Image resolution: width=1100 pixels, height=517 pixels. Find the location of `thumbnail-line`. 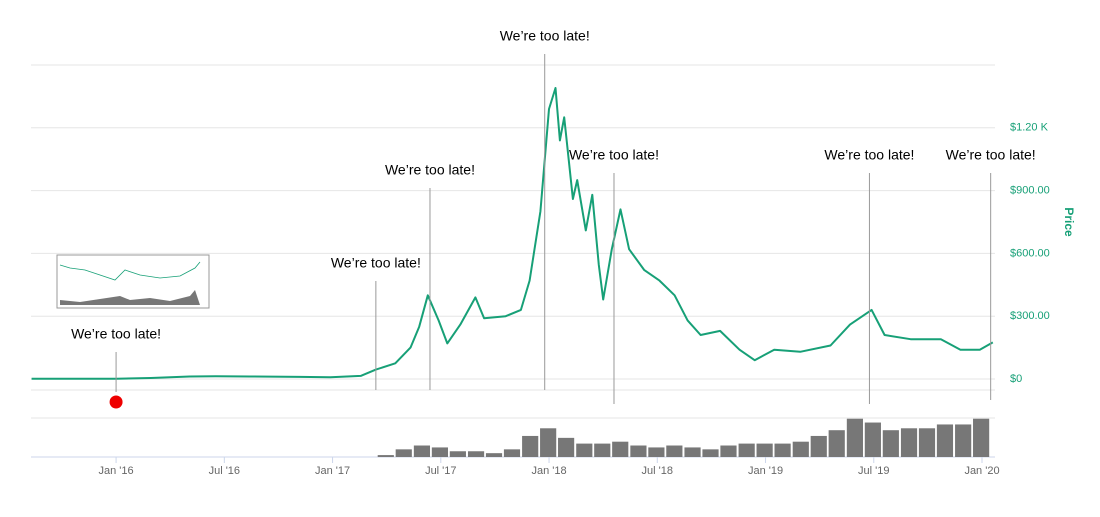

thumbnail-line is located at coordinates (130, 271).